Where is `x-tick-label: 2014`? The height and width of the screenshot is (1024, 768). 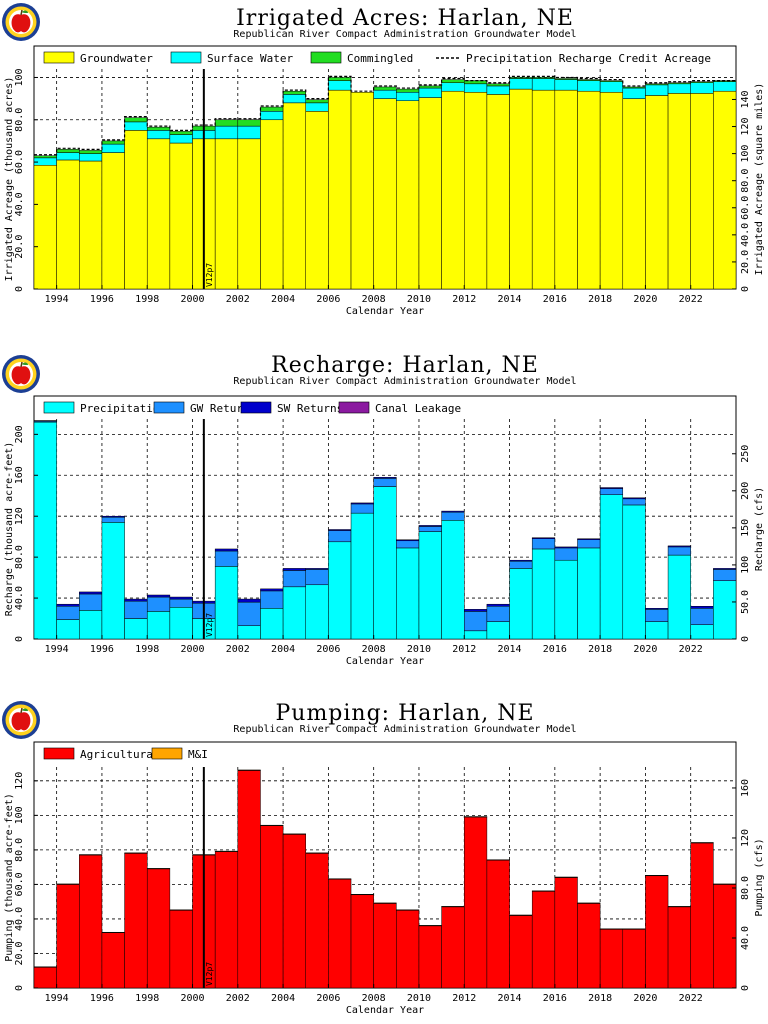 x-tick-label: 2014 is located at coordinates (510, 649).